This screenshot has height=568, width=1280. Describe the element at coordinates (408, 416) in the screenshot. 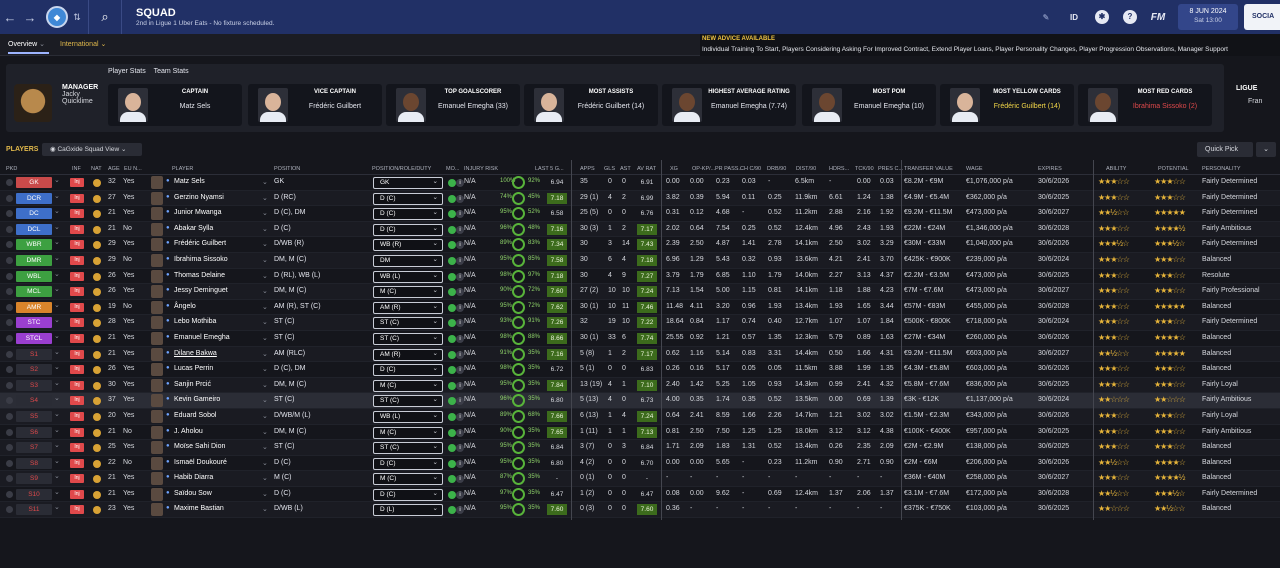

I see `role-select: WB (L)` at that location.